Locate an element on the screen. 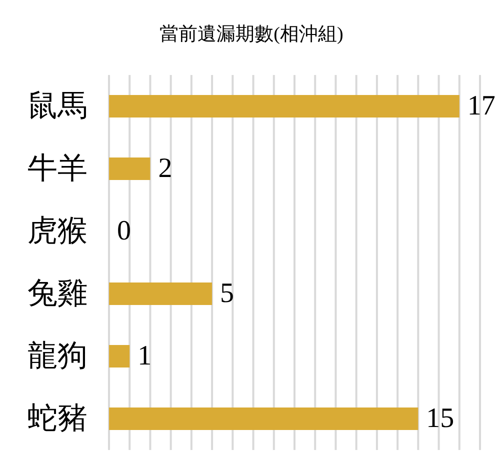  y-tick-label: 蛇豬 is located at coordinates (58, 418).